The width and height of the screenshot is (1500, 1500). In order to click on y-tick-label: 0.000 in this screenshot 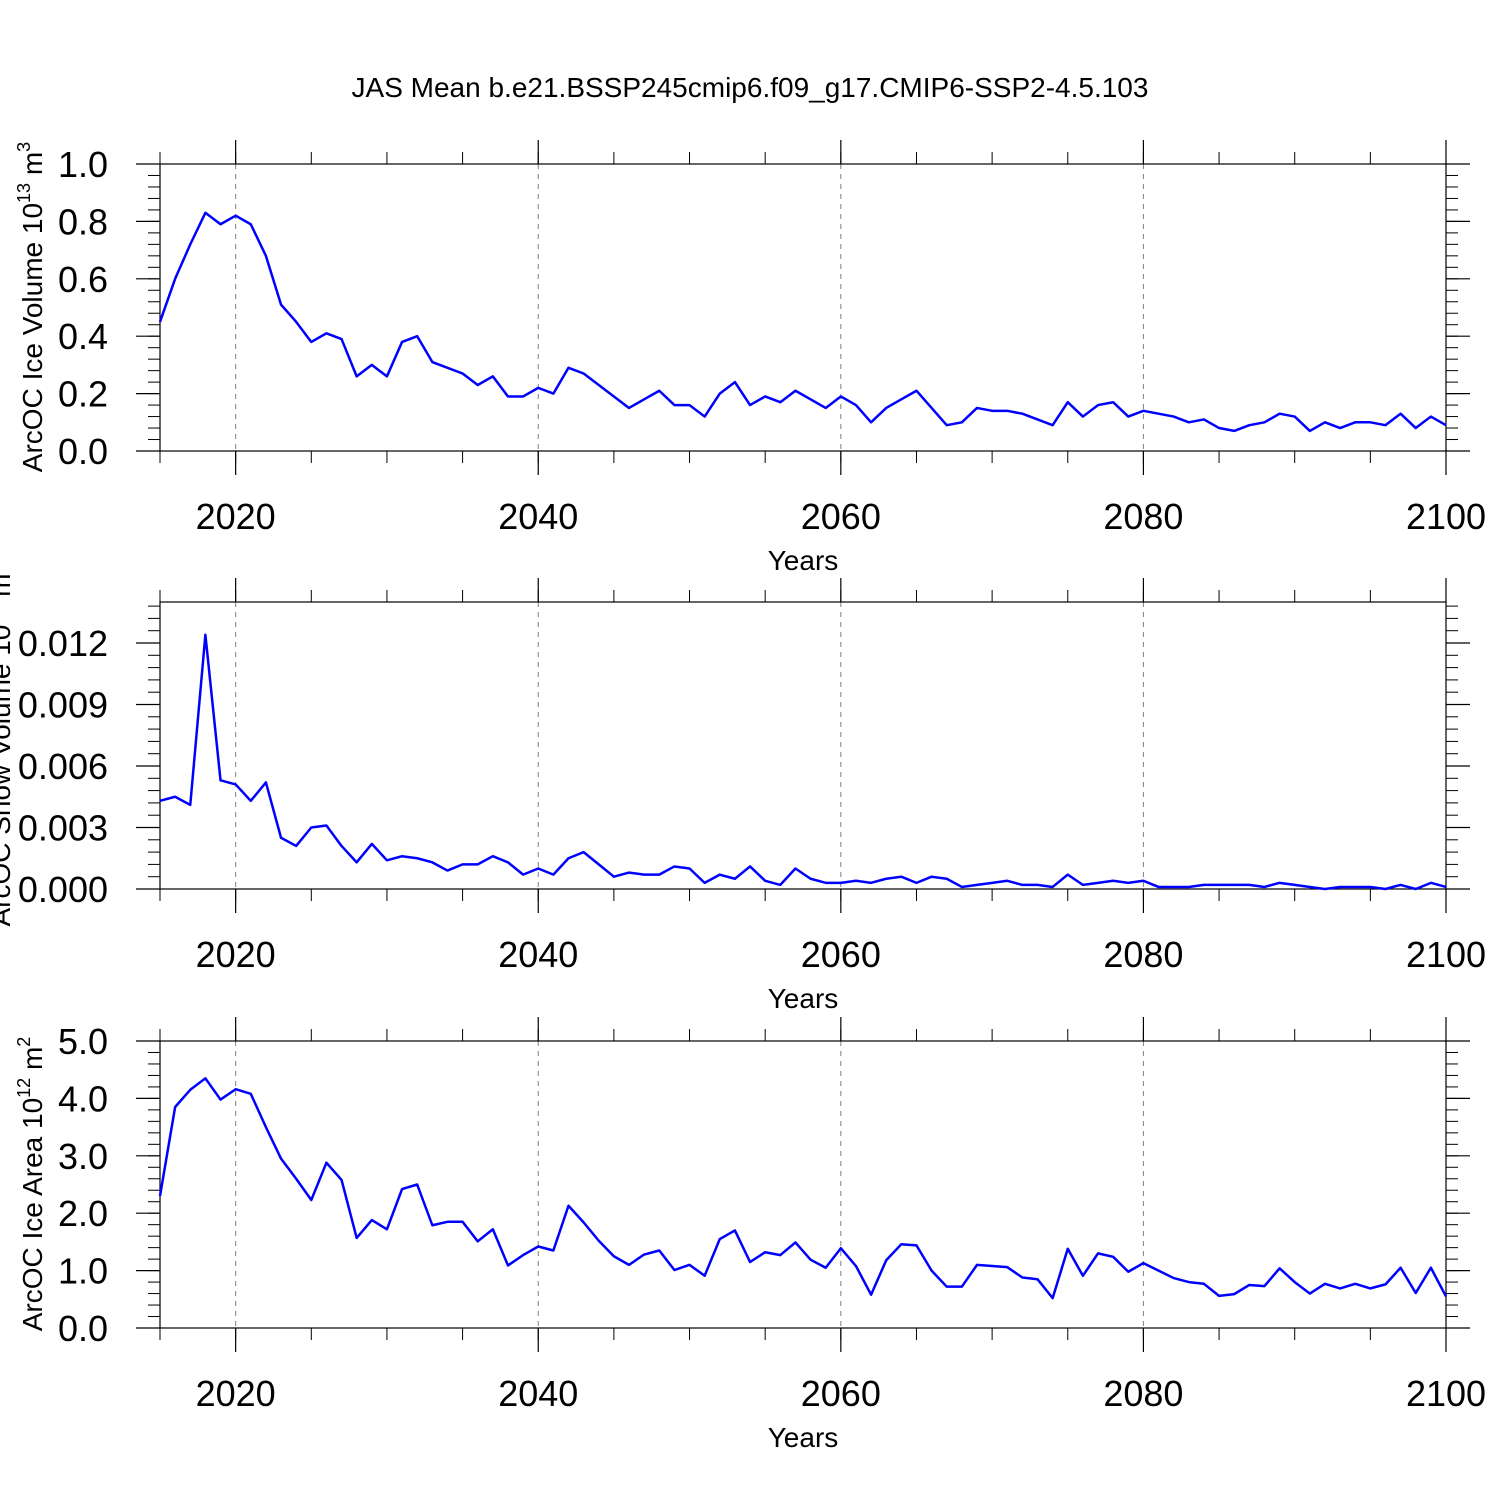, I will do `click(63, 889)`.